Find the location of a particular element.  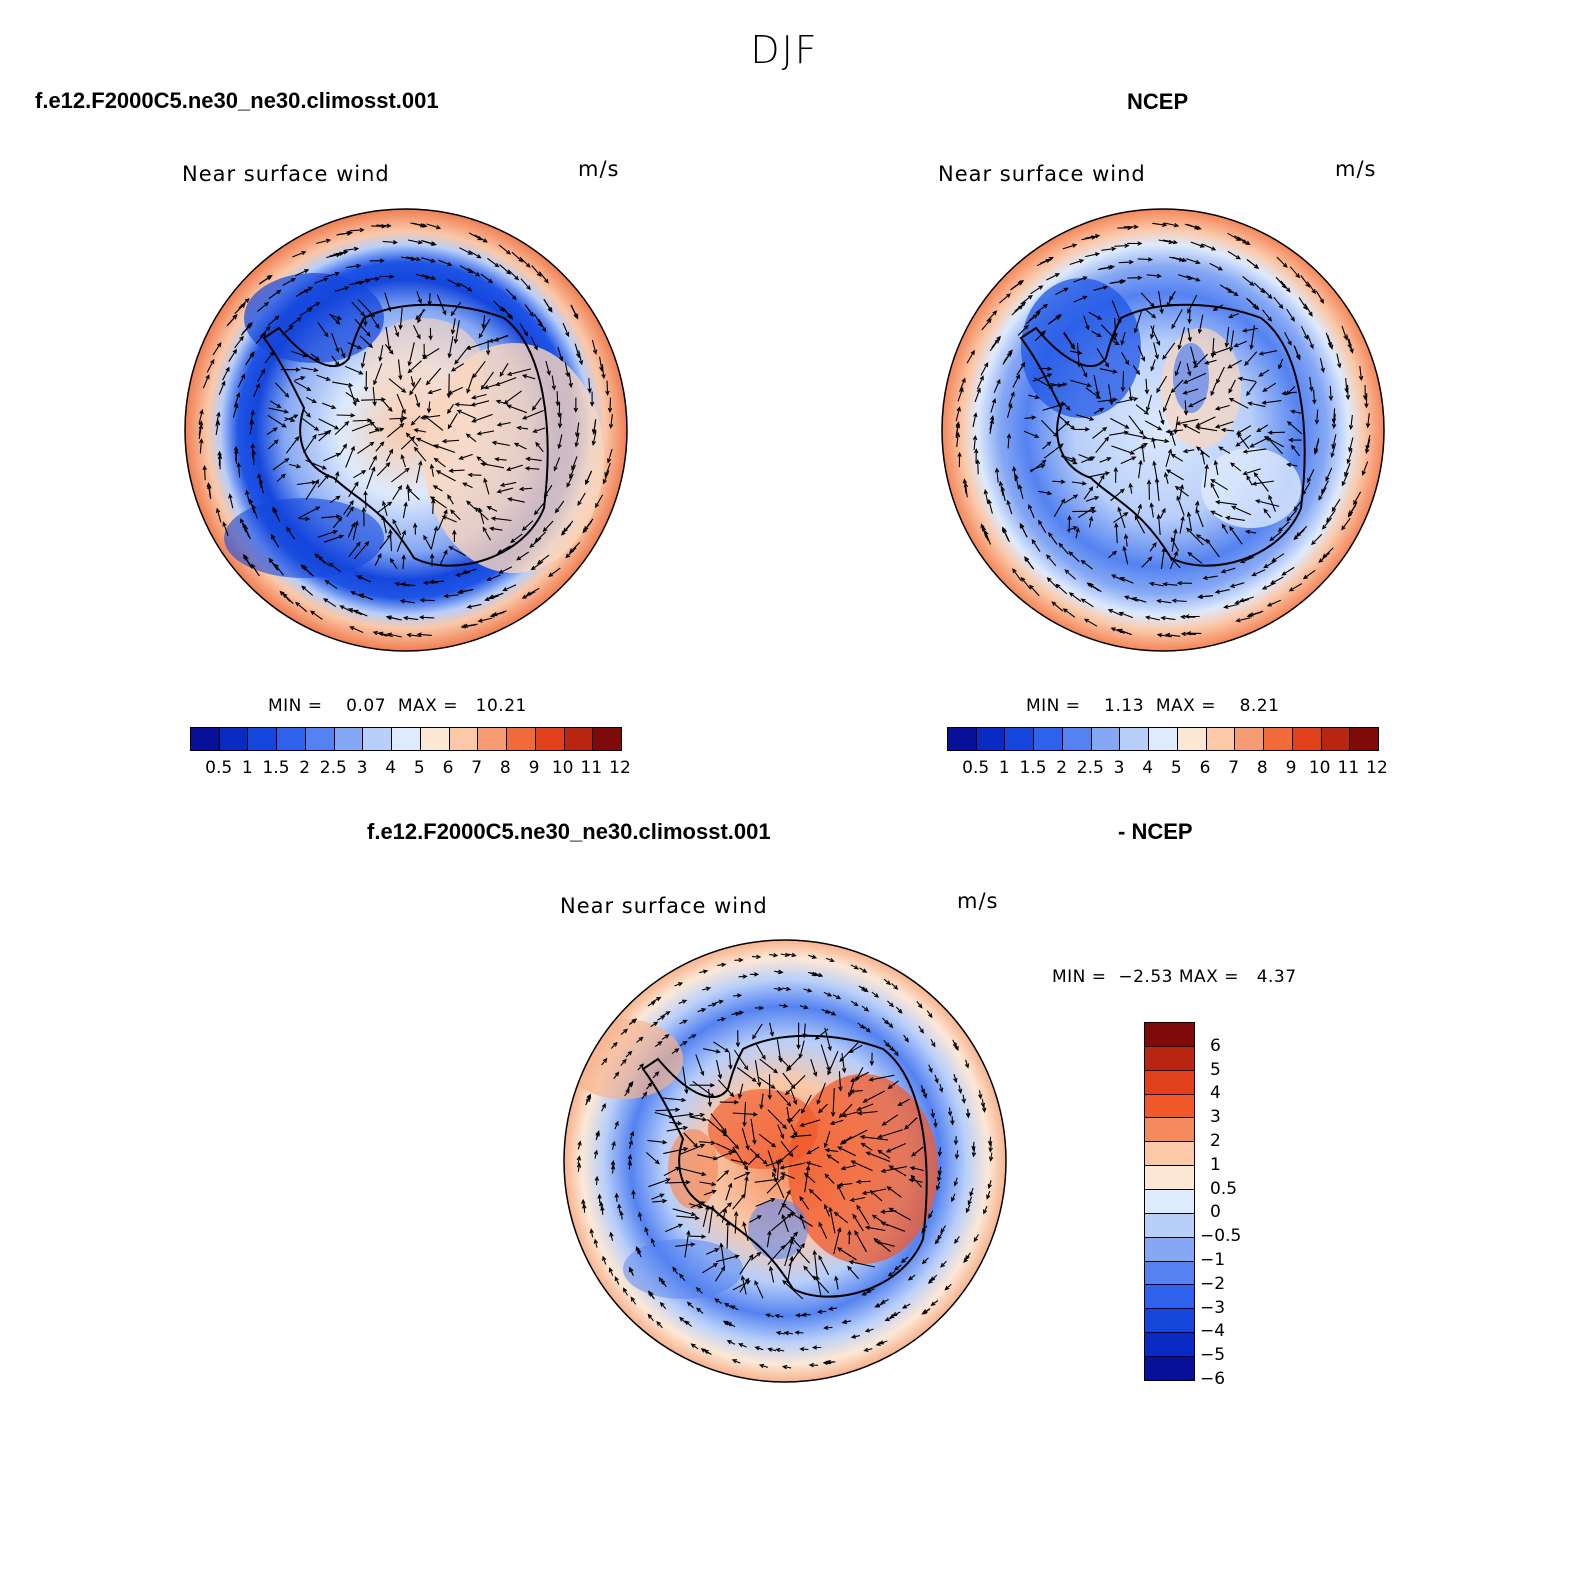

colorbar-tick-label: 6 is located at coordinates (1215, 1045).